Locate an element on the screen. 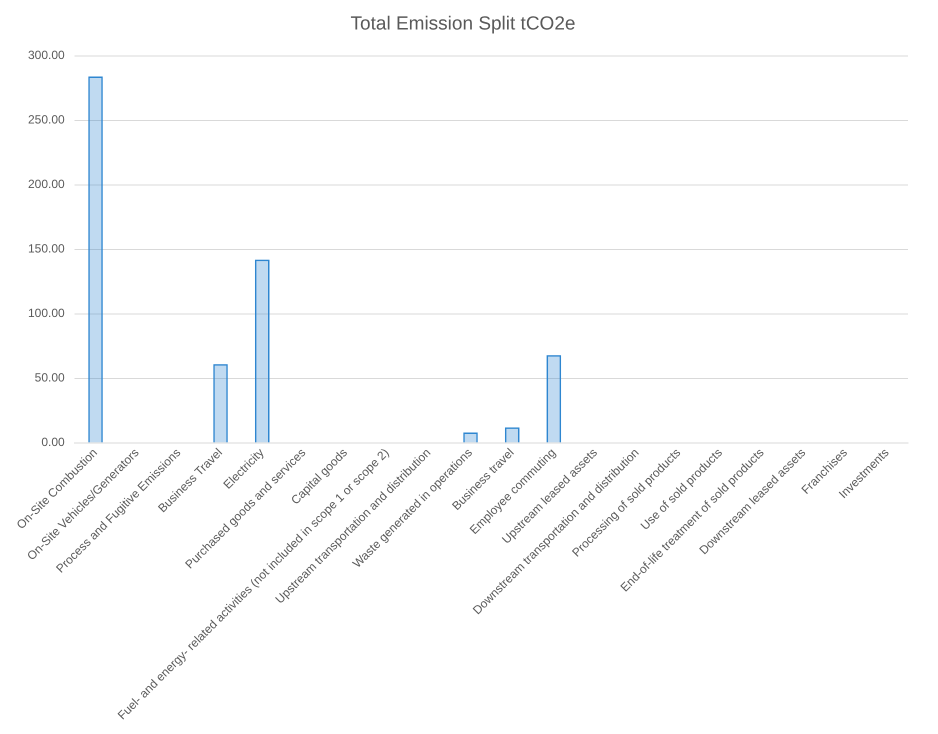  y-tick-label: 100.00 is located at coordinates (47, 313).